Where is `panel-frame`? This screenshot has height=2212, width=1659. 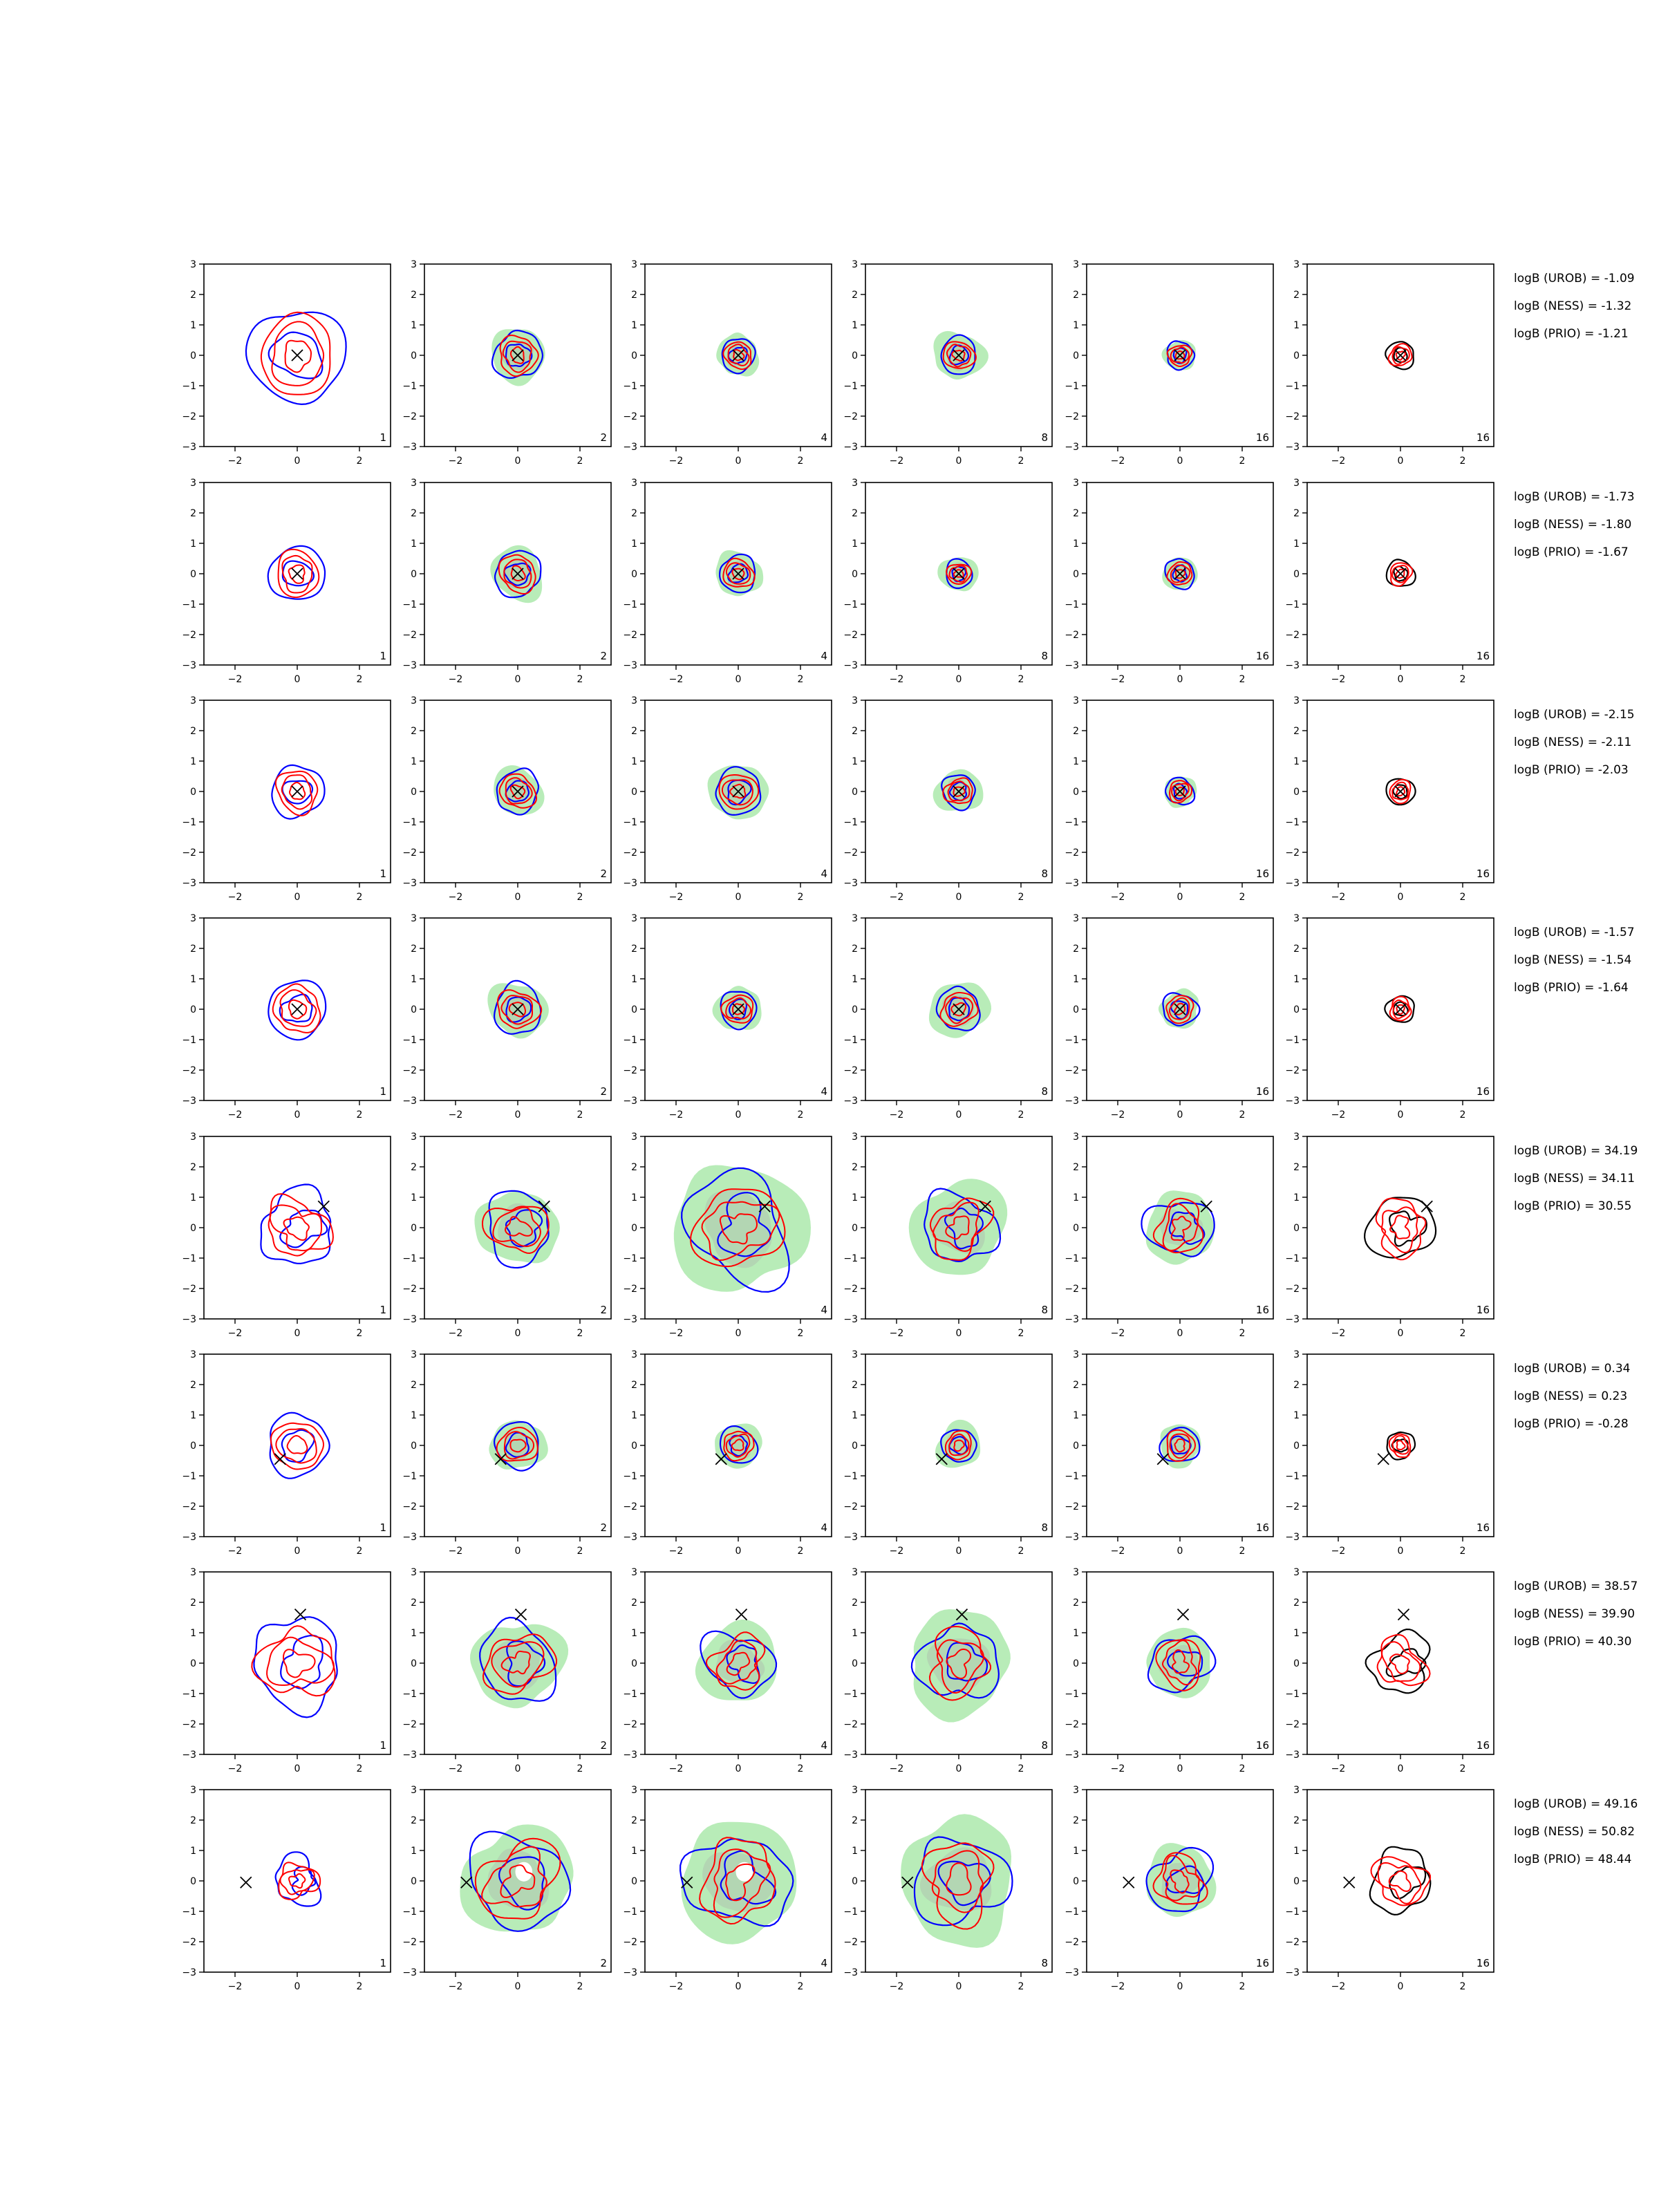 panel-frame is located at coordinates (297, 1663).